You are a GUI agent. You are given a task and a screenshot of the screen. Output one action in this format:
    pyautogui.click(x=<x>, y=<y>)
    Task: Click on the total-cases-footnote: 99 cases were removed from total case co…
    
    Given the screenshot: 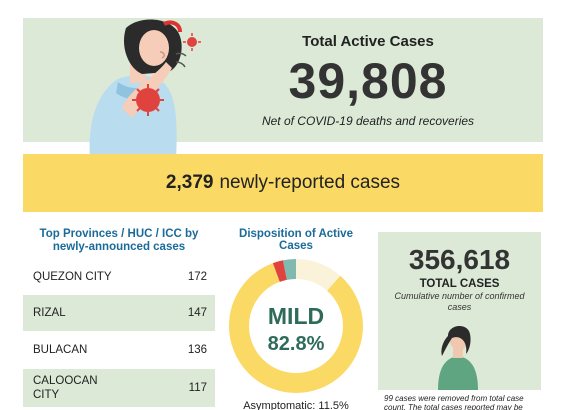 What is the action you would take?
    pyautogui.click(x=454, y=402)
    